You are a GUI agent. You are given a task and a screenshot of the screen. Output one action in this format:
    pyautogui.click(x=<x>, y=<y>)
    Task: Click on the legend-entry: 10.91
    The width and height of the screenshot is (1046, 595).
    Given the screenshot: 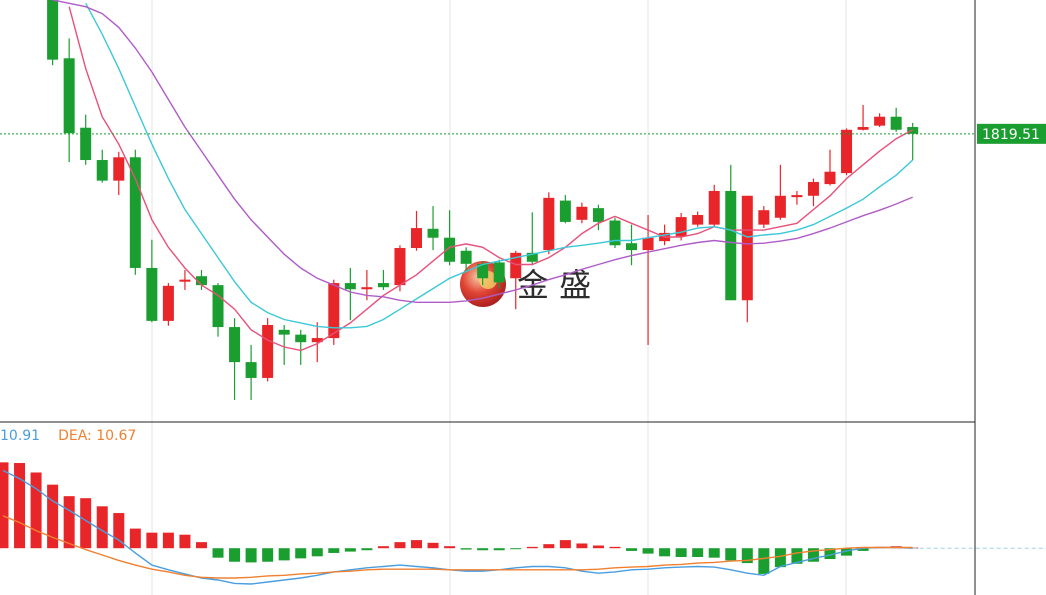 What is the action you would take?
    pyautogui.click(x=20, y=436)
    